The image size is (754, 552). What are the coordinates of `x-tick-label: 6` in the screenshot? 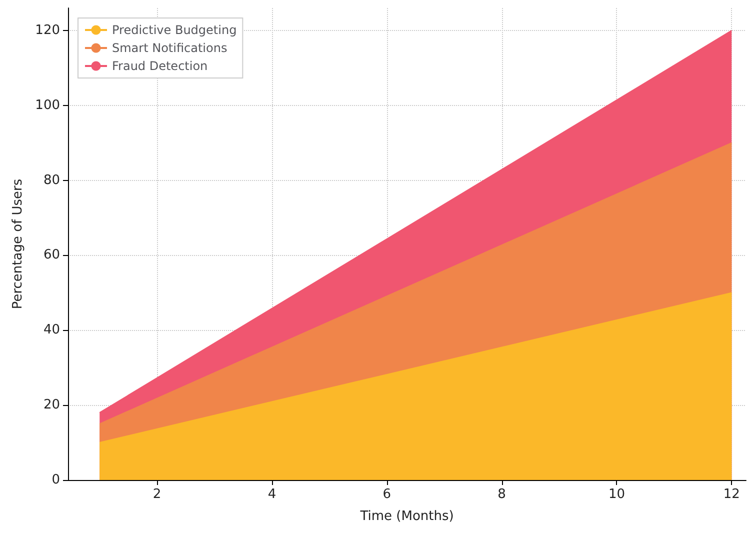 It's located at (387, 494).